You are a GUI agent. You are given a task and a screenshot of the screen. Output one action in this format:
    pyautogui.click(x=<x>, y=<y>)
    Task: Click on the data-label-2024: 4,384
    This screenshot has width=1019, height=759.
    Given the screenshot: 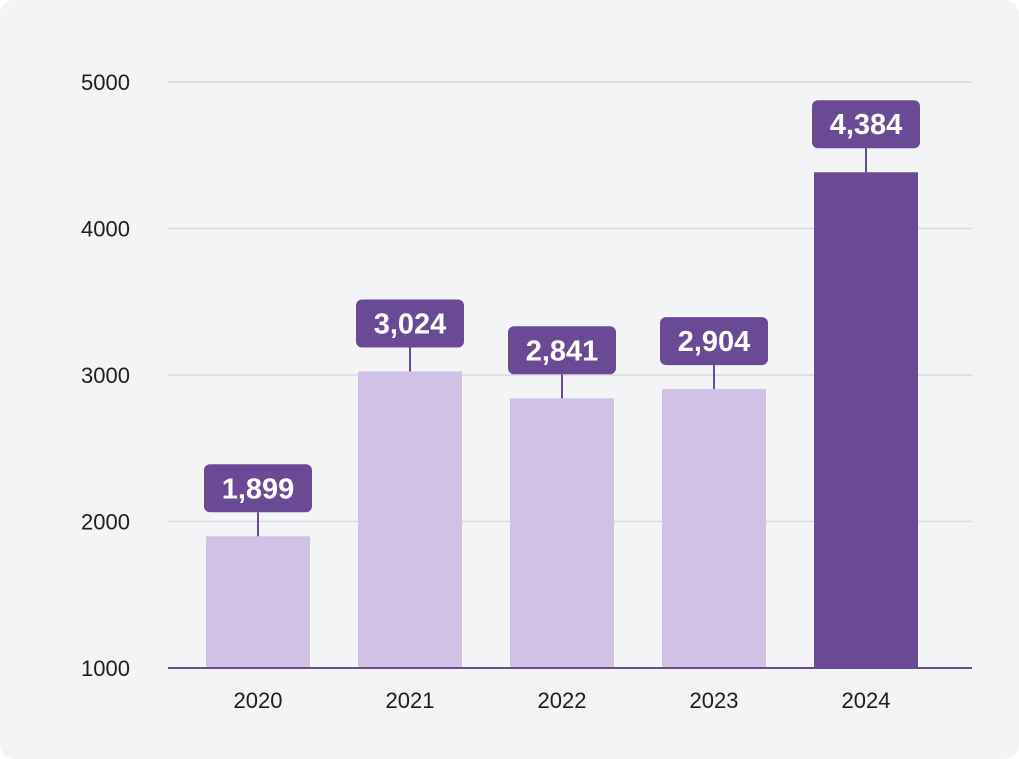 What is the action you would take?
    pyautogui.click(x=866, y=125)
    